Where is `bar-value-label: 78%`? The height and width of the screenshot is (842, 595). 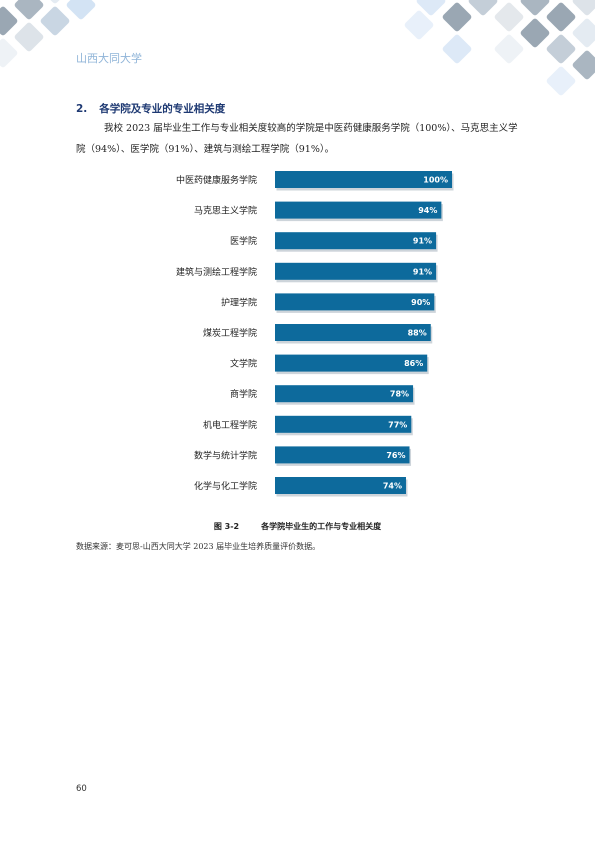 bar-value-label: 78% is located at coordinates (399, 394).